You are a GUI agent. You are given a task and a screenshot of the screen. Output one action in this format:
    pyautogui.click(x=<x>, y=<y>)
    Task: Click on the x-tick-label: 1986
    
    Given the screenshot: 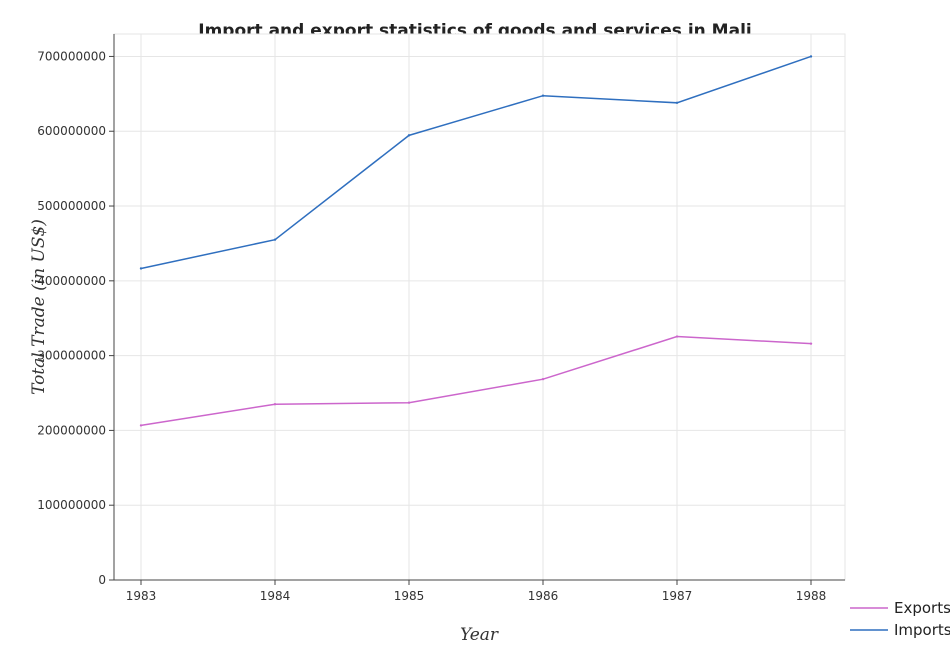 What is the action you would take?
    pyautogui.click(x=543, y=596)
    